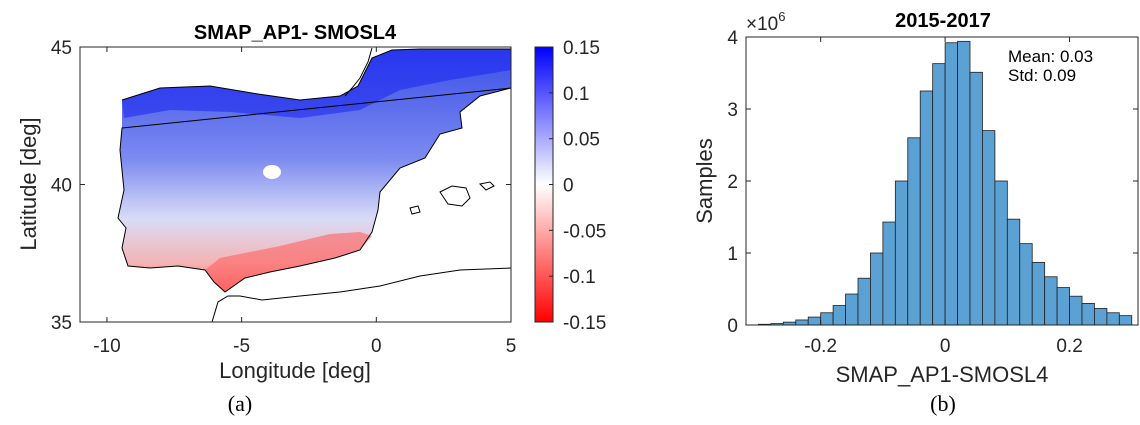 The image size is (1140, 425). What do you see at coordinates (455, 196) in the screenshot?
I see `island-mallorca` at bounding box center [455, 196].